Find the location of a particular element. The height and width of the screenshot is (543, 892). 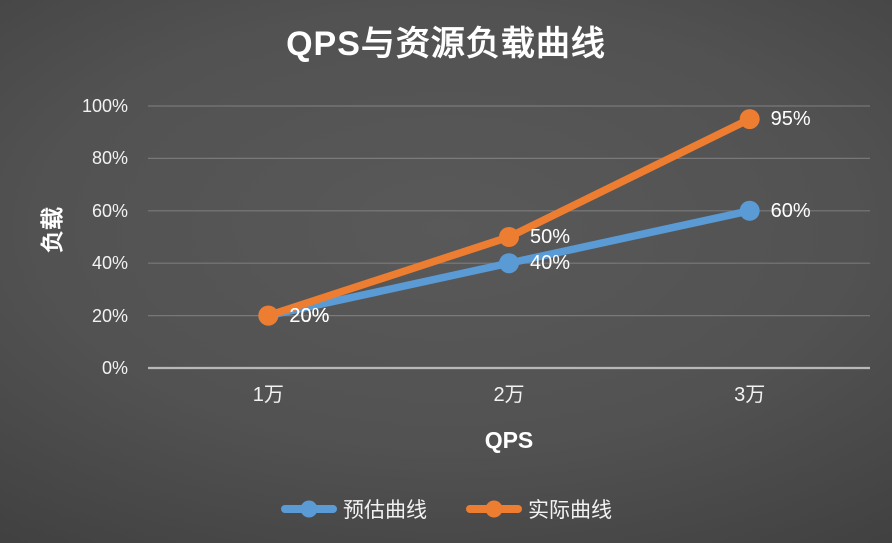

data-label: 40% is located at coordinates (550, 263).